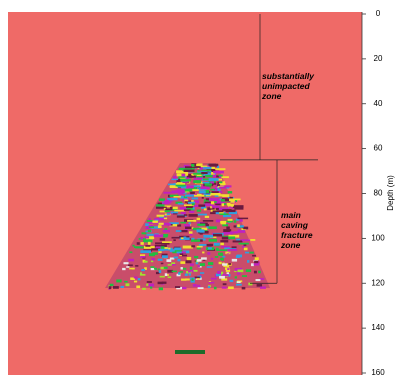 This screenshot has width=400, height=381. What do you see at coordinates (378, 148) in the screenshot?
I see `y-tick-label: 60` at bounding box center [378, 148].